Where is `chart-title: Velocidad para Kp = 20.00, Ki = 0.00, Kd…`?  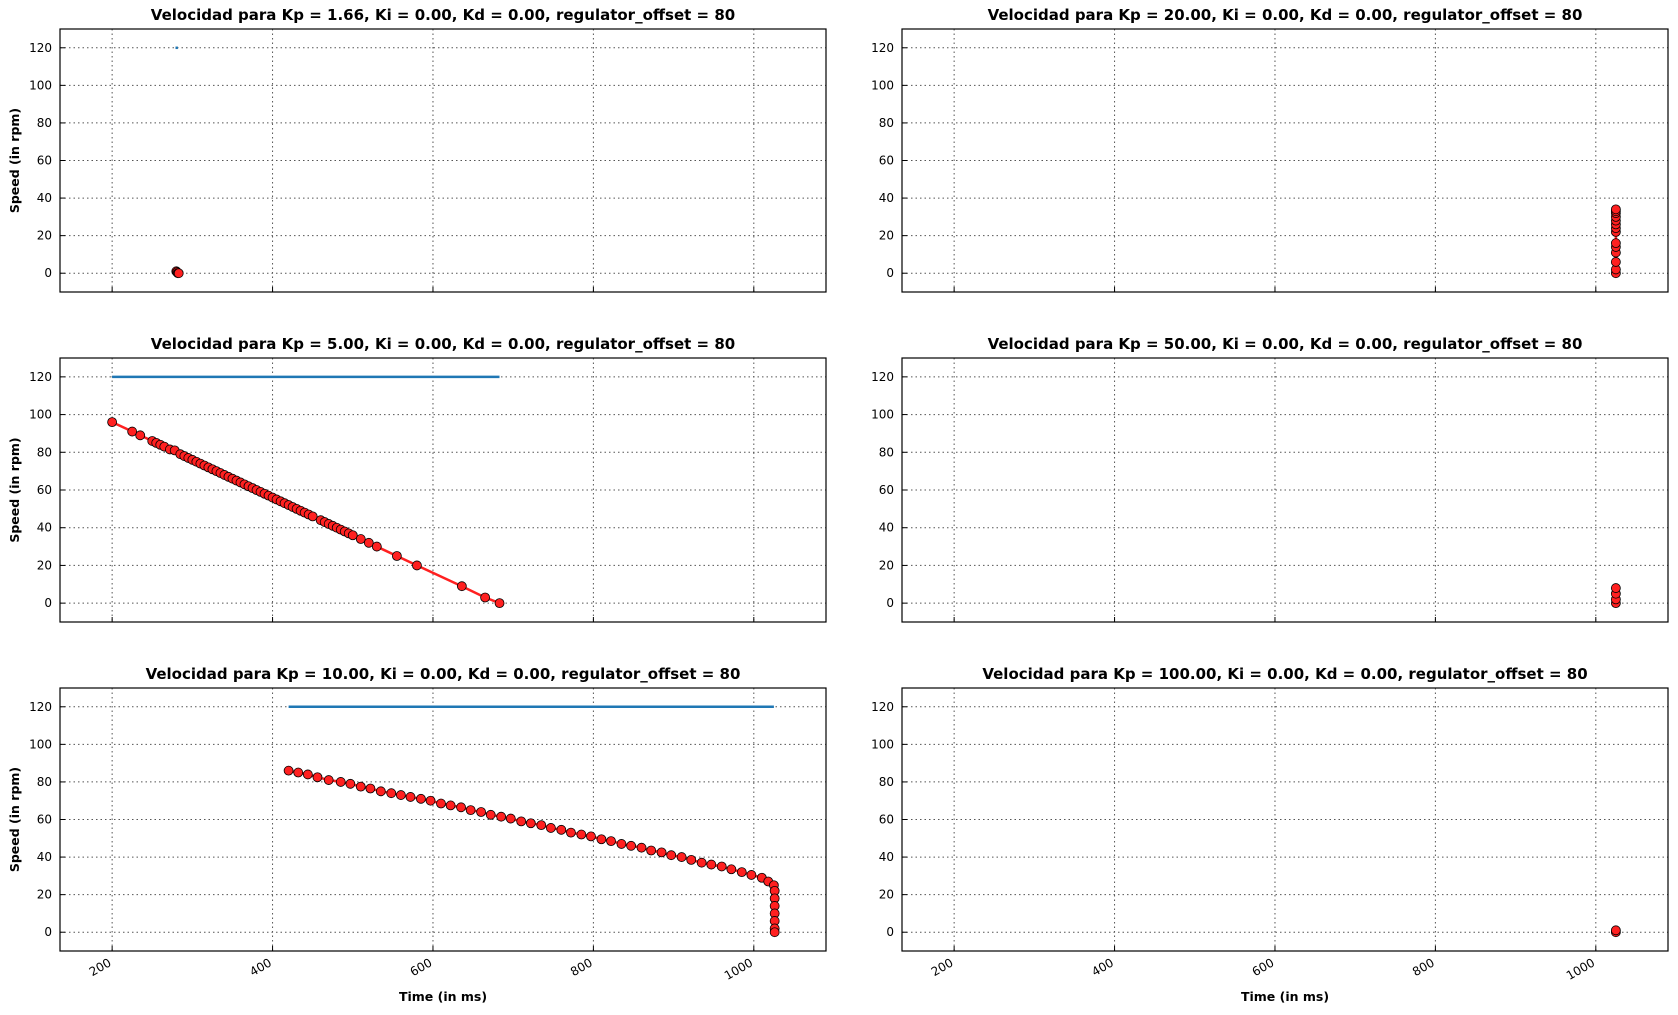 chart-title: Velocidad para Kp = 20.00, Ki = 0.00, Kd… is located at coordinates (1285, 15).